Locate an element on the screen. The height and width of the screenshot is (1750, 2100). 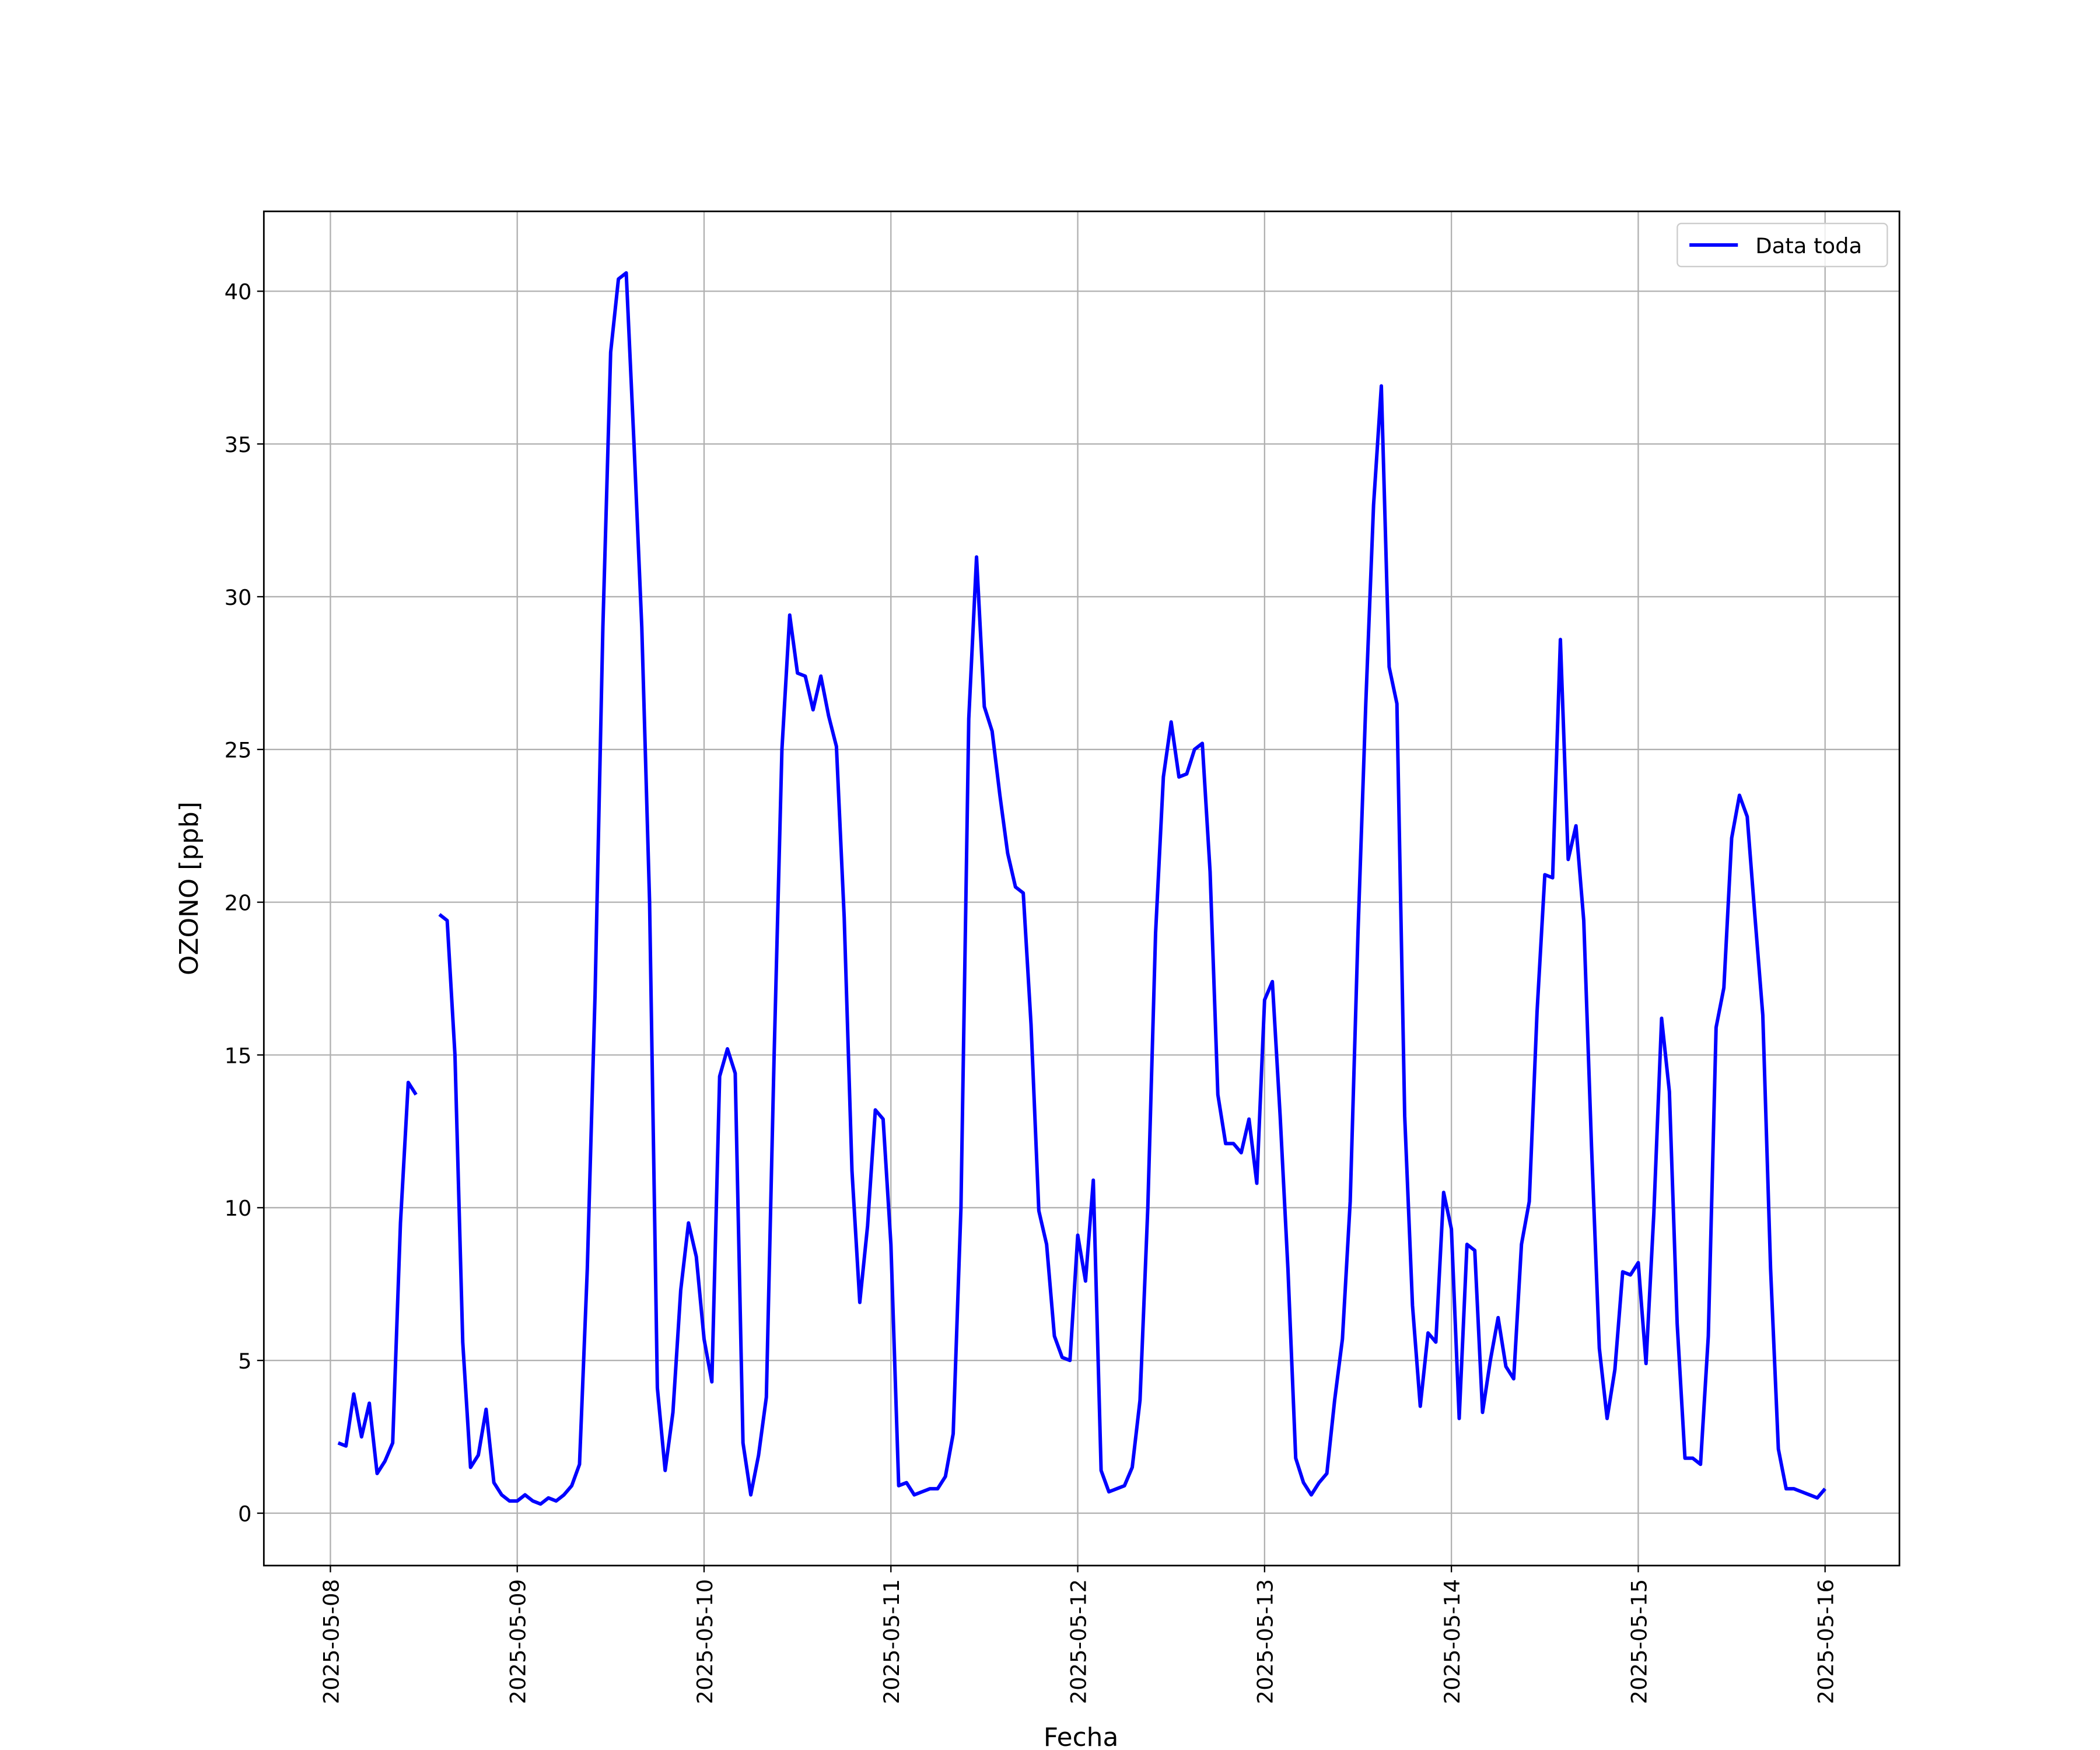
x-tick-label: 2025-05-13 is located at coordinates (1265, 1641).